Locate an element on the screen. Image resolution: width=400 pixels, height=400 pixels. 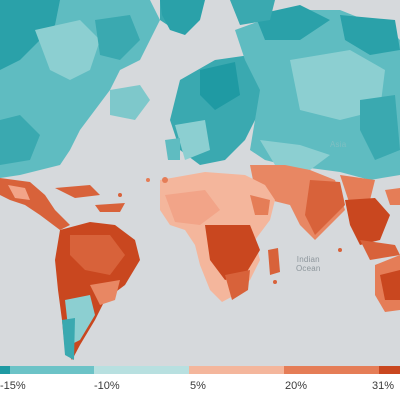
indian-ocean-label: Indian Ocean is located at coordinates (308, 264).